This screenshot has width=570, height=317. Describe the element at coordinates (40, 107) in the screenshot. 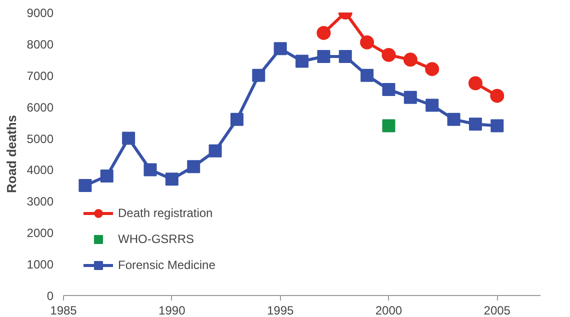

I see `y-tick-label: 6000` at that location.